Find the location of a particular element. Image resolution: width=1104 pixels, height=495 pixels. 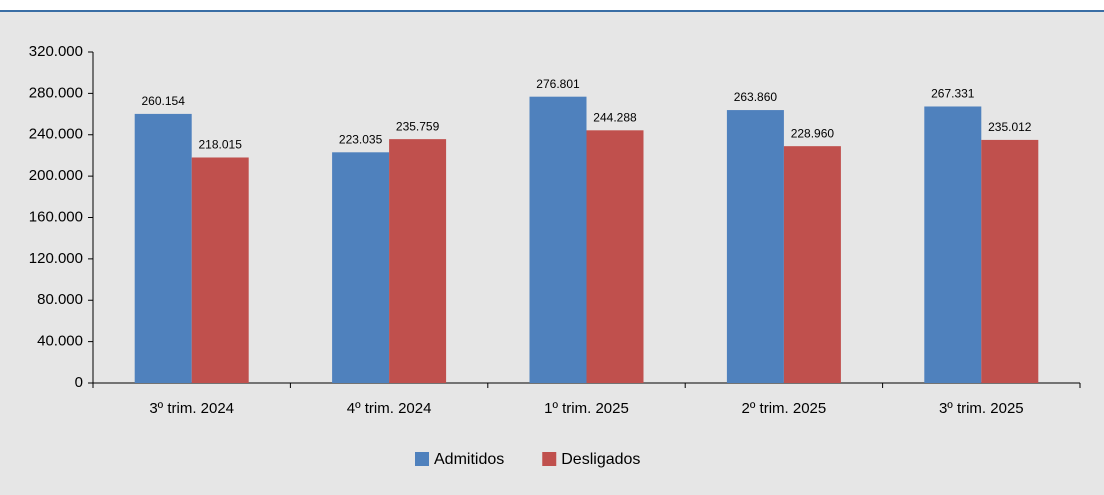

value-label: 235.012 is located at coordinates (1010, 127).